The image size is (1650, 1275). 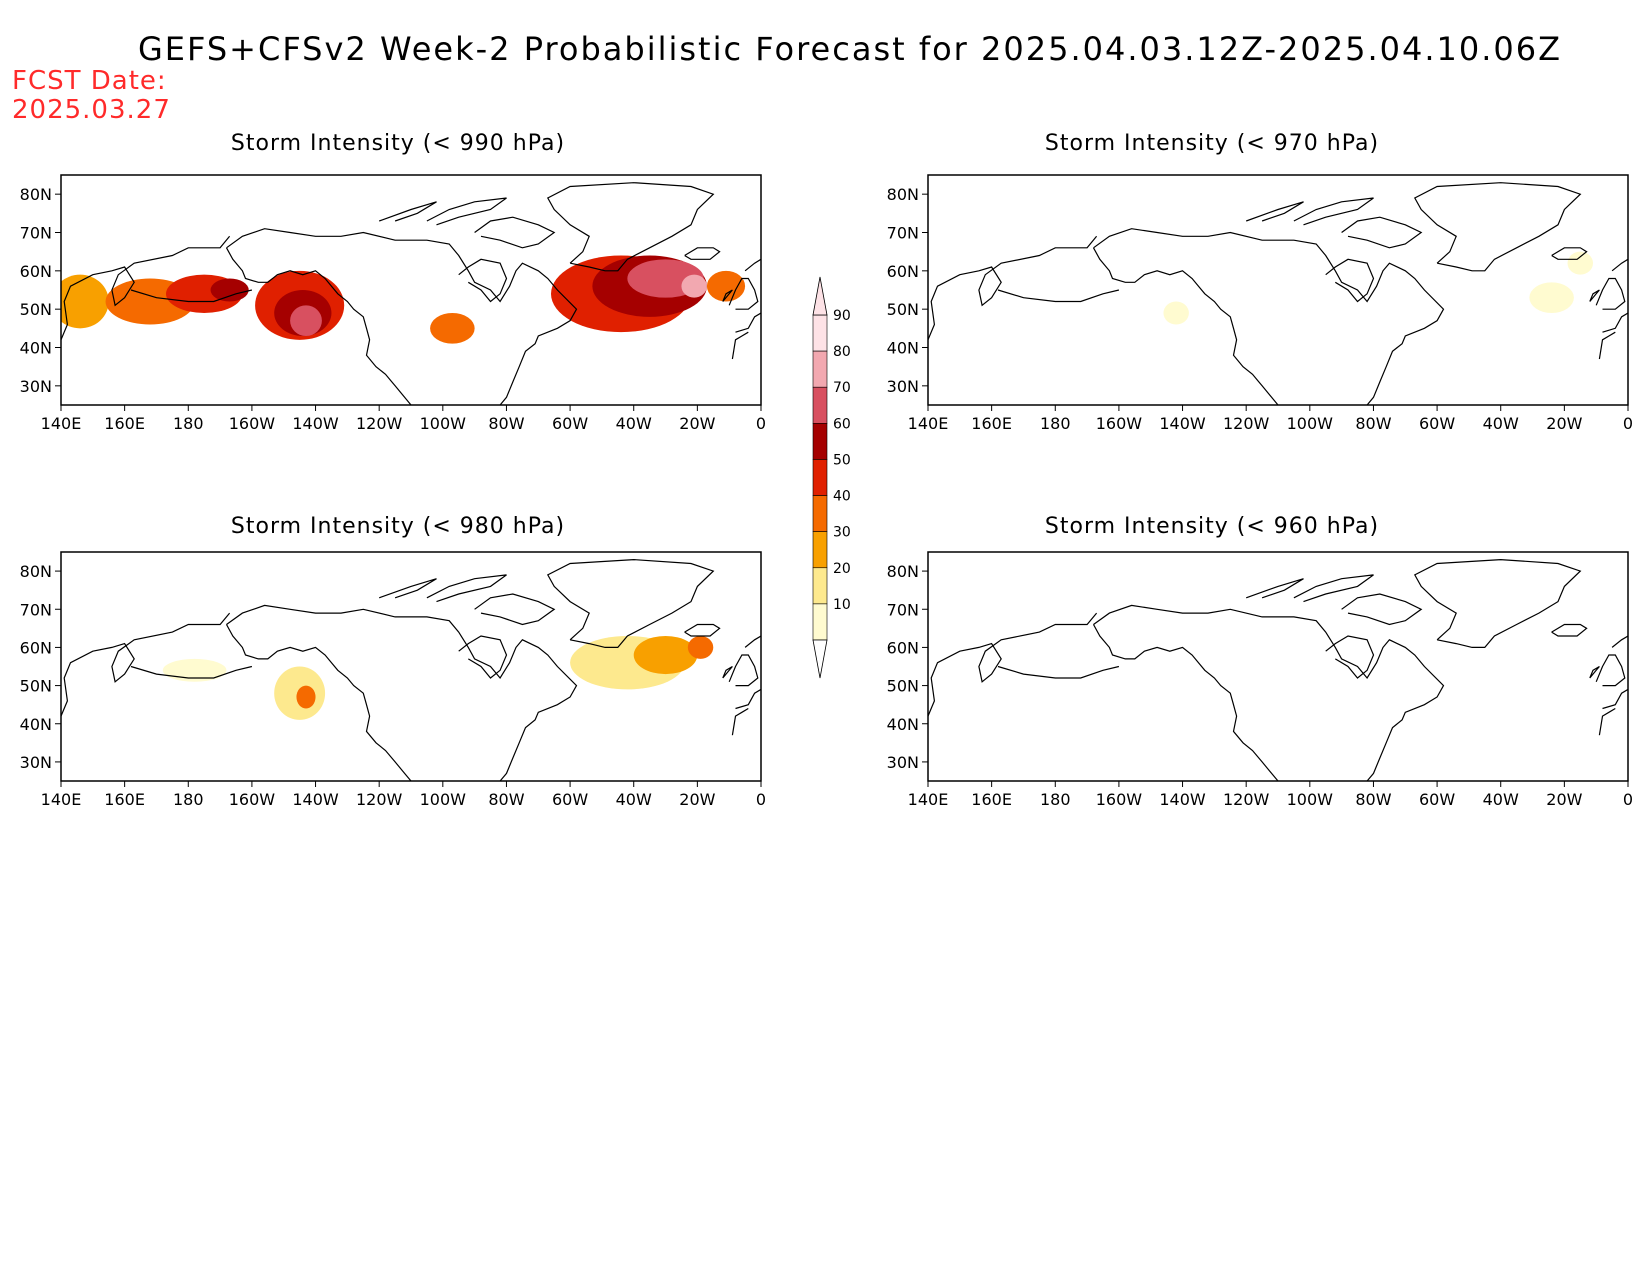 I want to click on colorbar-label: 90, so click(x=842, y=316).